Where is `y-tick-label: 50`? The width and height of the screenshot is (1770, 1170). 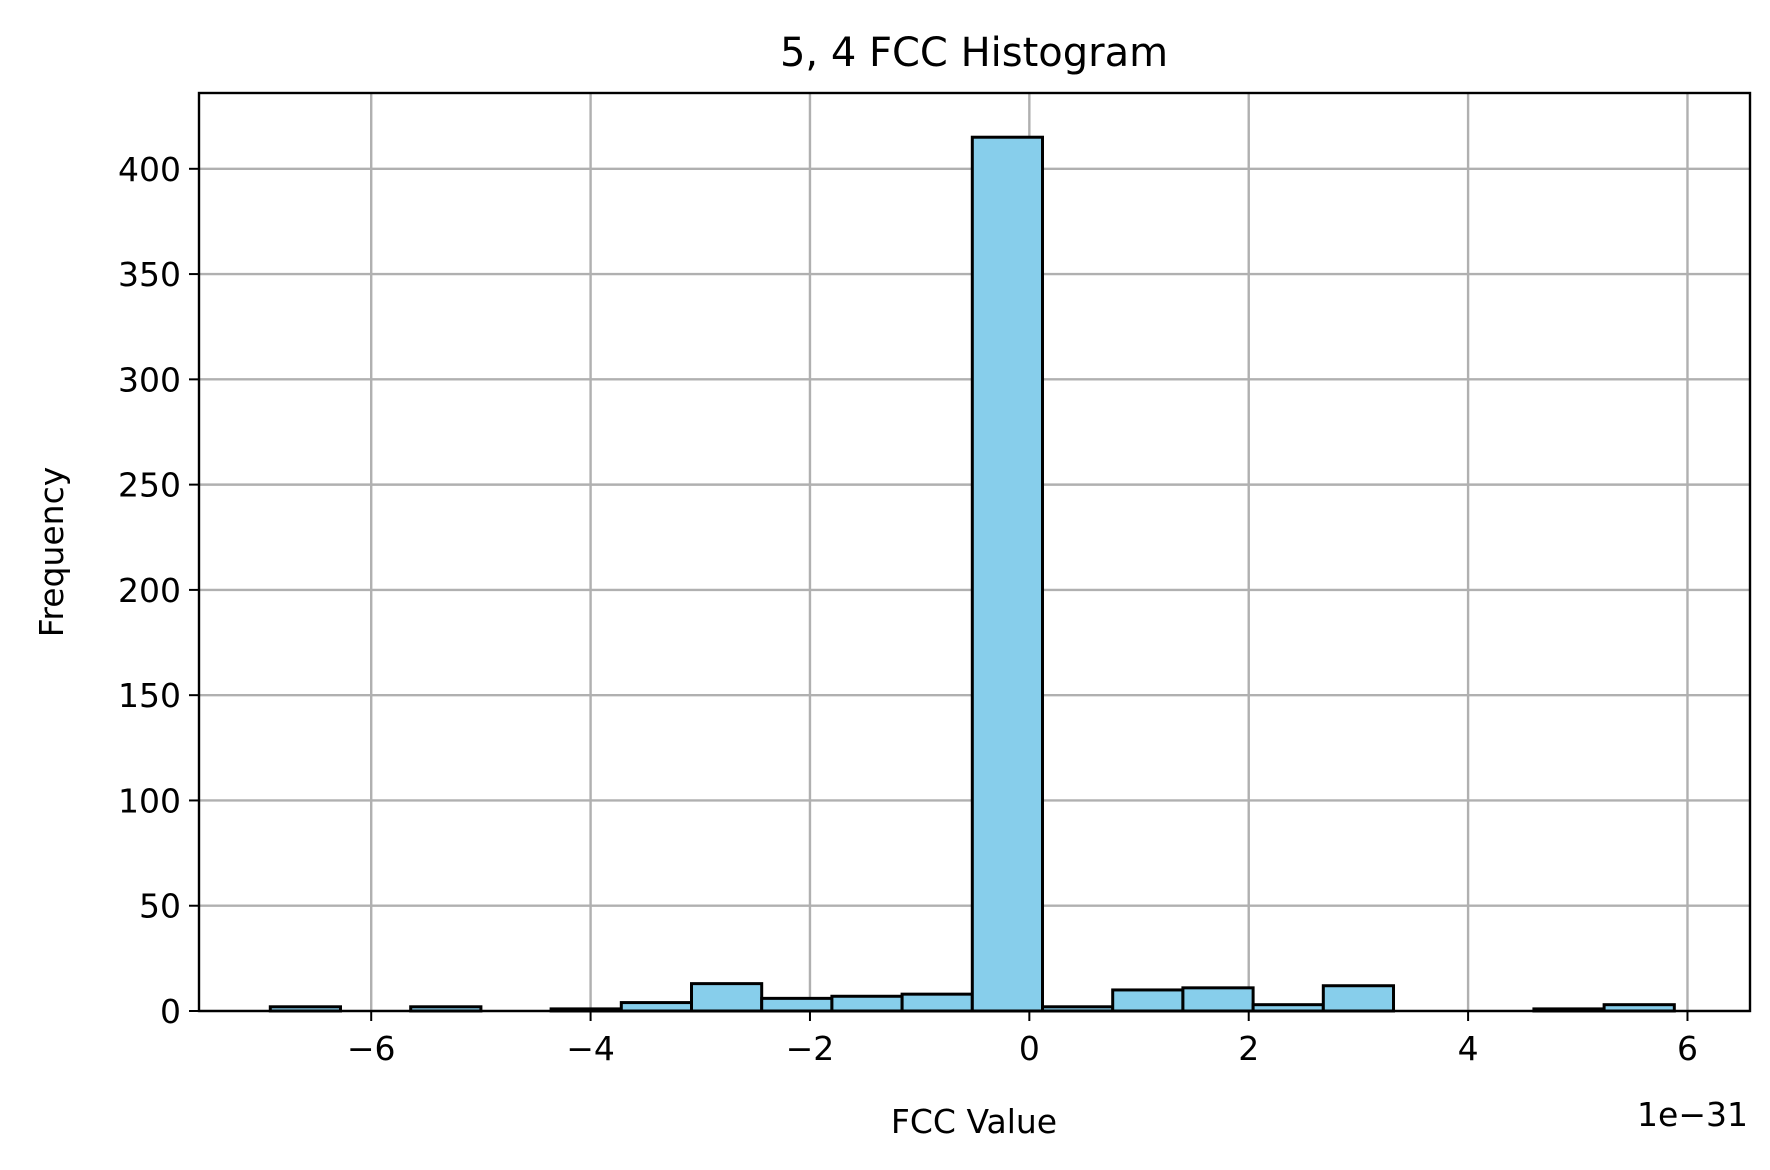 y-tick-label: 50 is located at coordinates (160, 906).